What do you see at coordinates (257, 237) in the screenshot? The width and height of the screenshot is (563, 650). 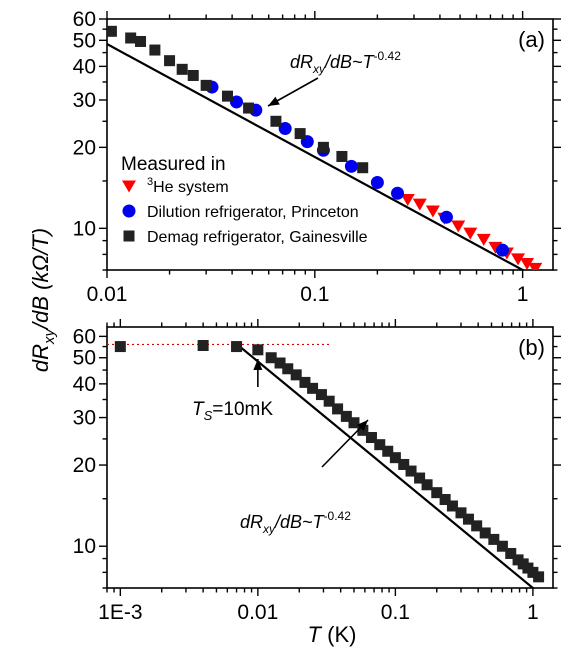 I see `legend-entry: Demag refrigerator, Gainesville` at bounding box center [257, 237].